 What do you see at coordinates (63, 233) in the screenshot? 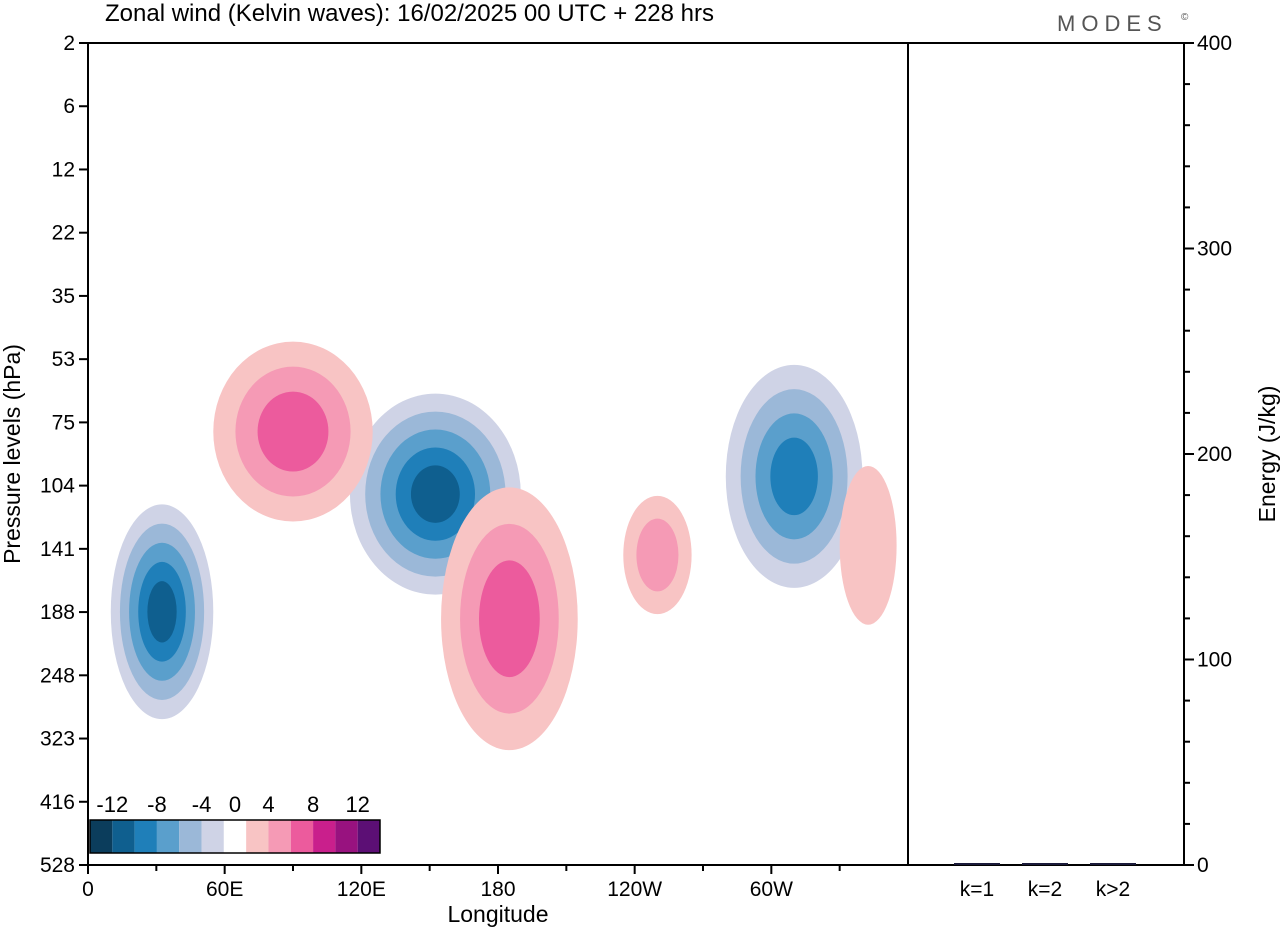
I see `y-tick-label: 22` at bounding box center [63, 233].